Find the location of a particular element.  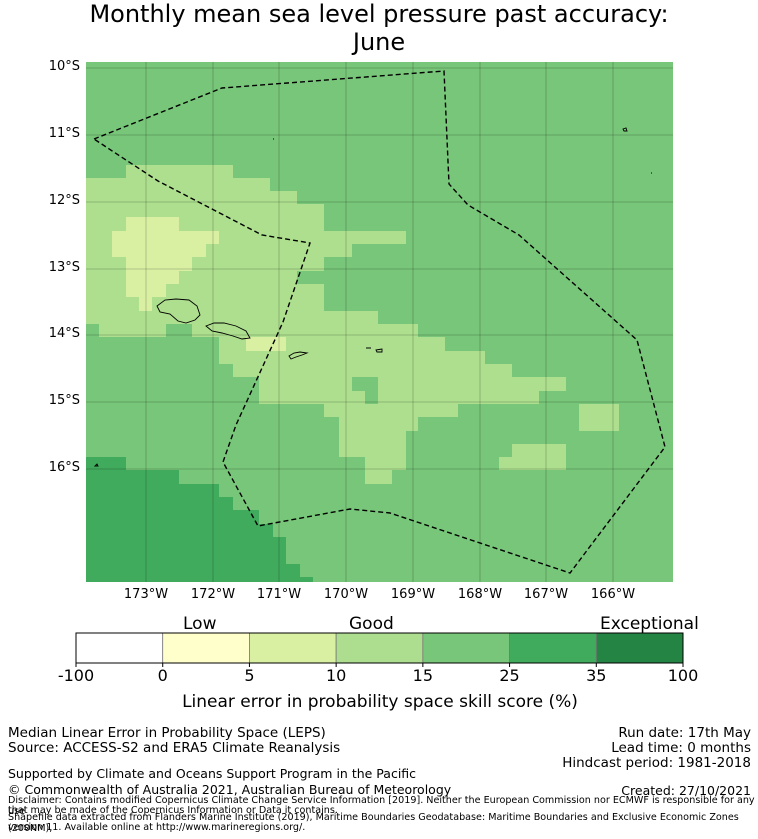

island-manua is located at coordinates (374, 350).